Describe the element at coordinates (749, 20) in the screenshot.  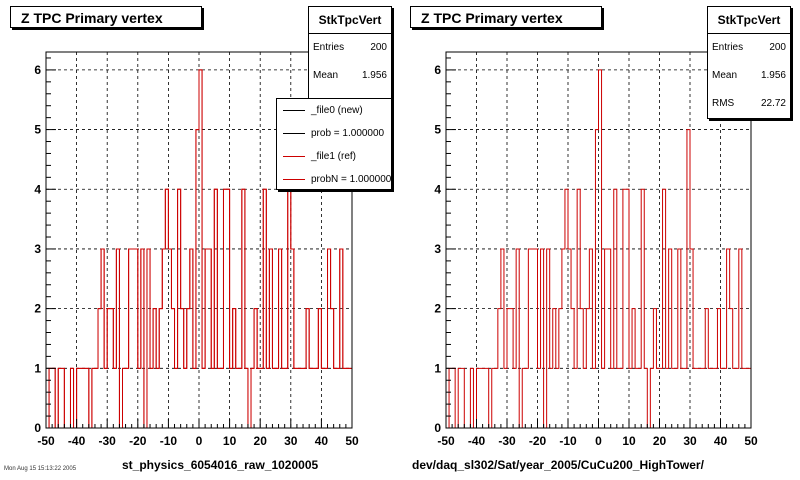
I see `stats-title-right: StkTpcVert` at that location.